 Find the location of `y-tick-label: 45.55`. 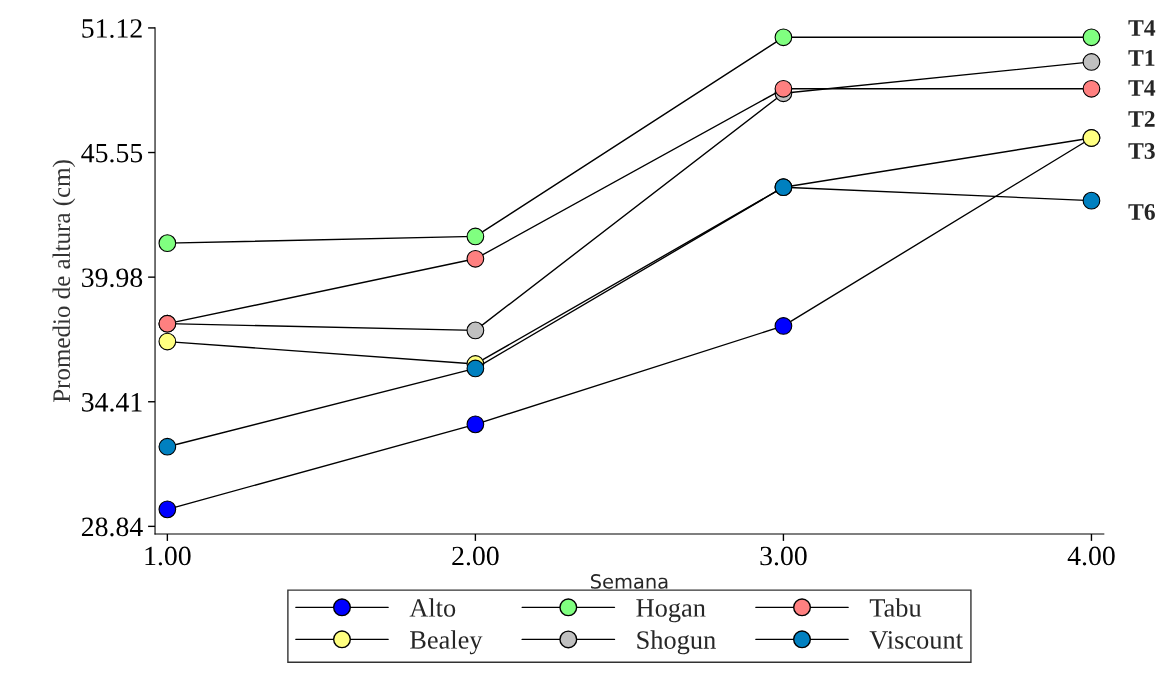

y-tick-label: 45.55 is located at coordinates (112, 153).